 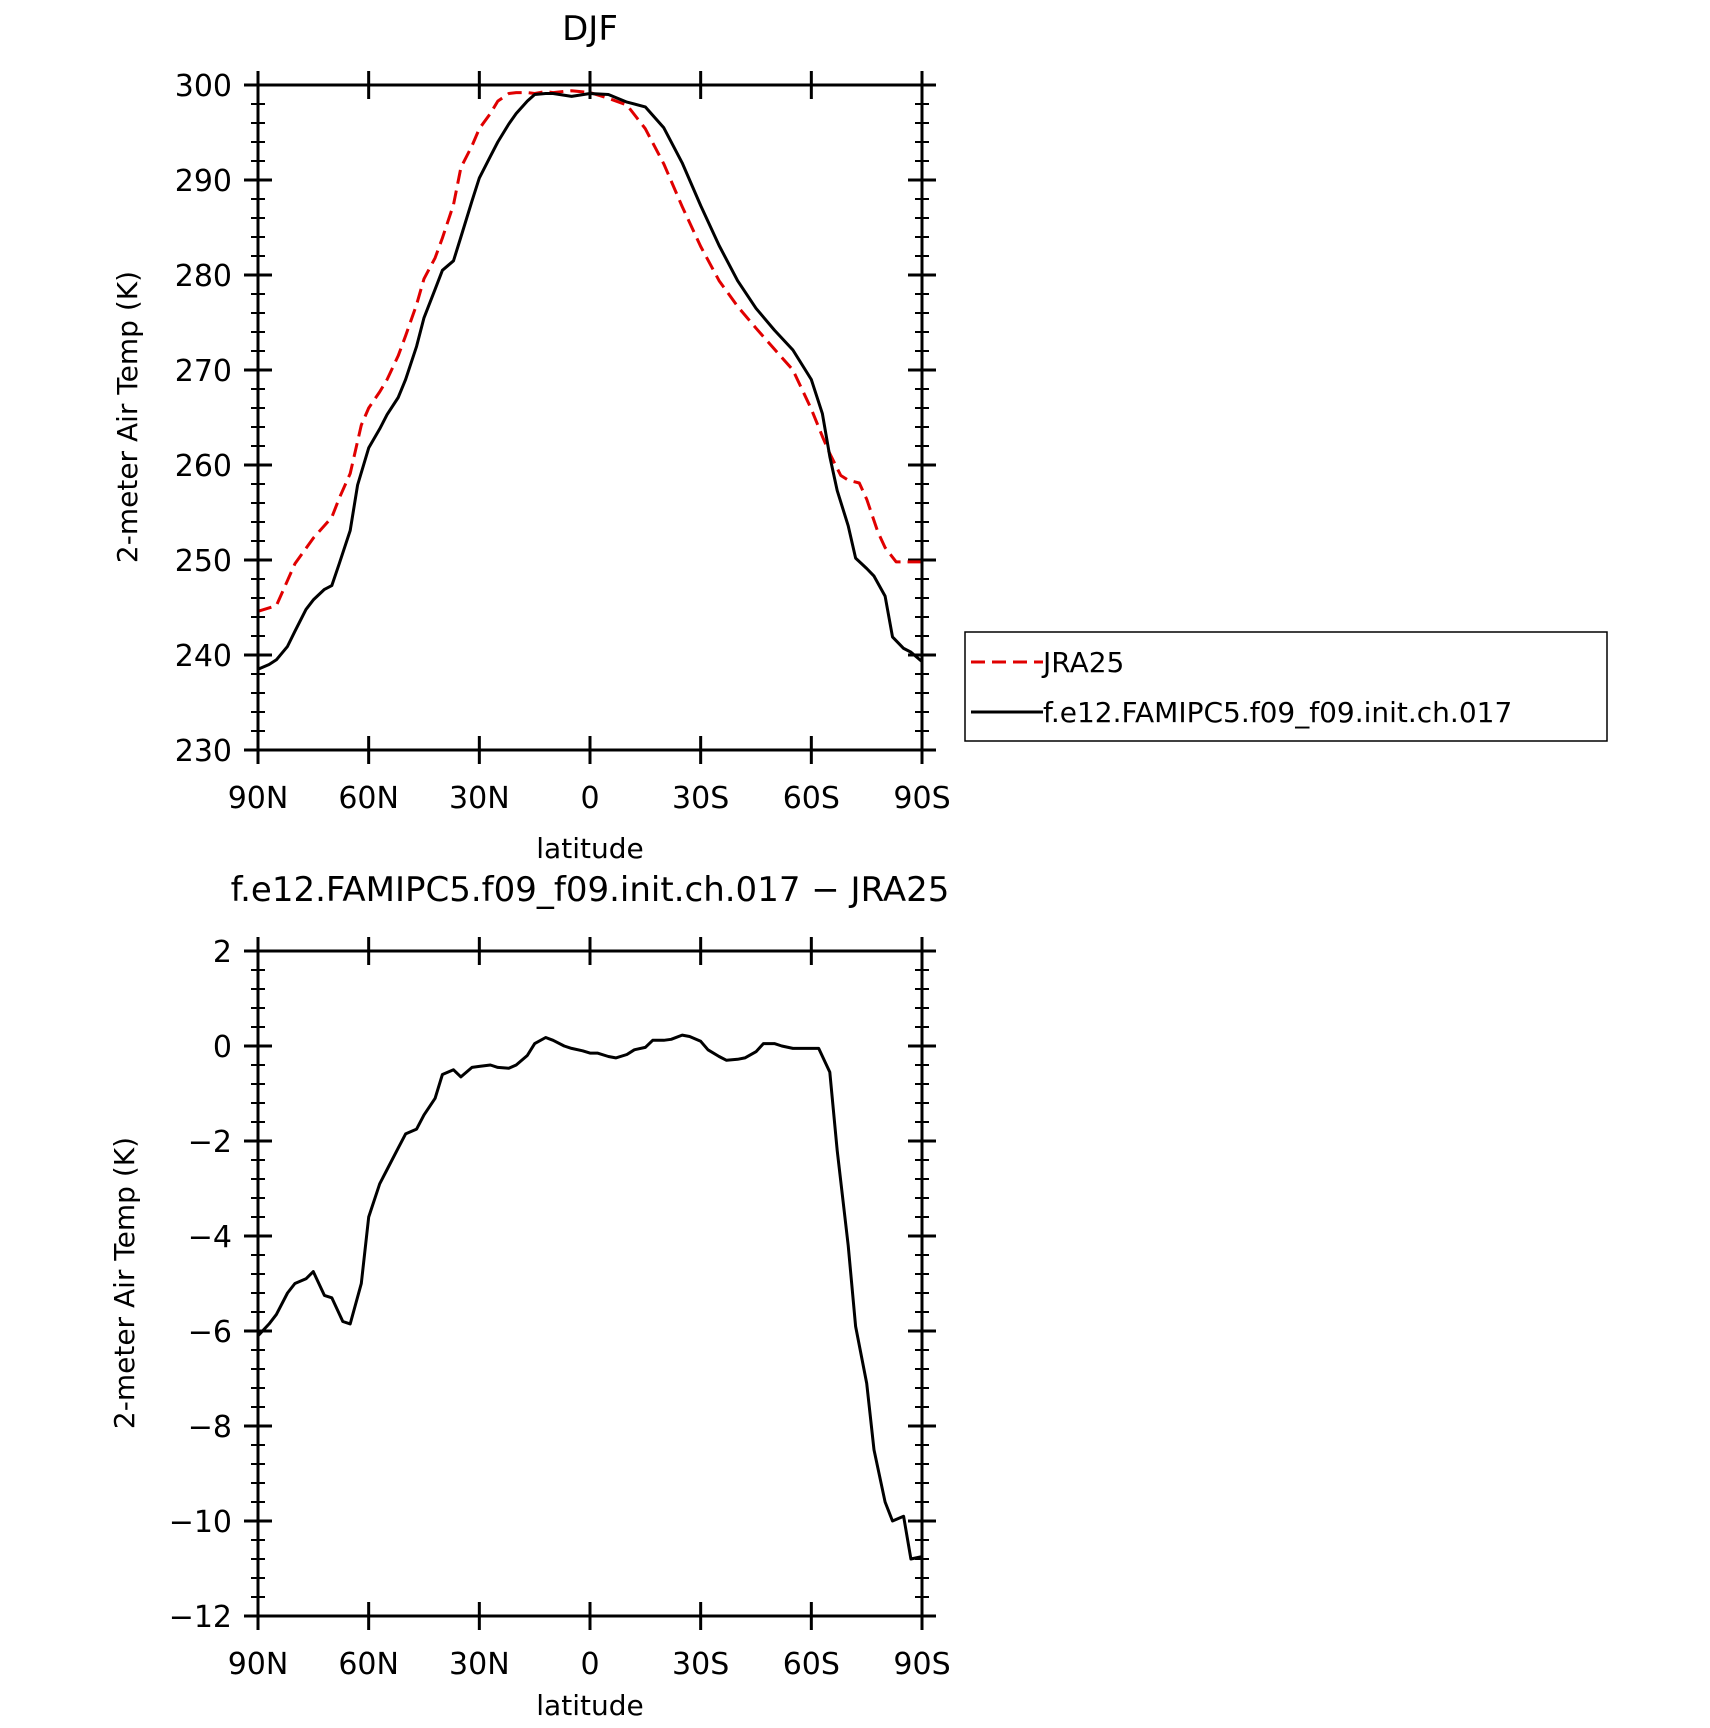 I want to click on y-tick-label: −4, so click(x=210, y=1237).